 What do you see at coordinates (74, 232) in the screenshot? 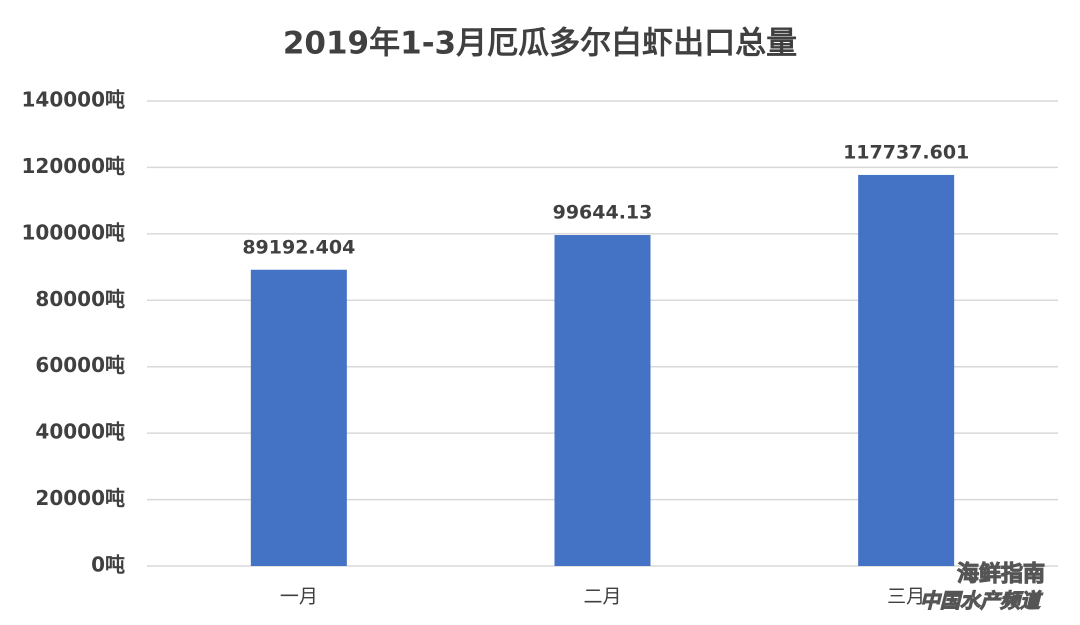
I see `y-tick-label: 100000吨` at bounding box center [74, 232].